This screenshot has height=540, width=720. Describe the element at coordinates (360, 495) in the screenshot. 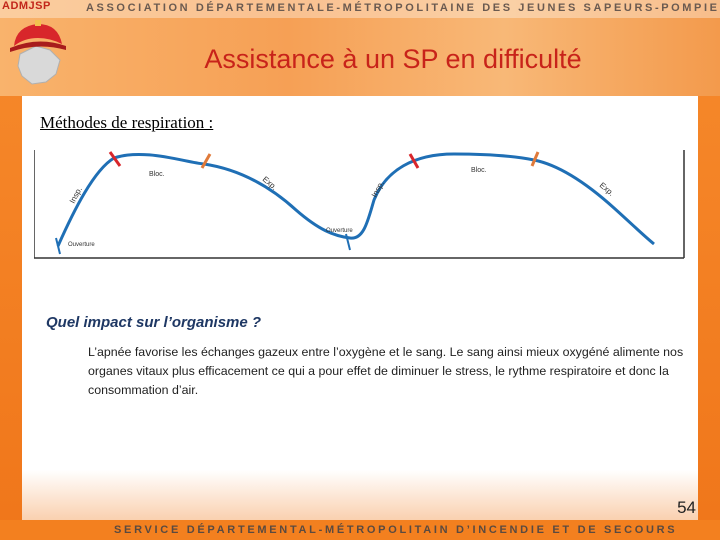

I see `content-bottom-fade` at that location.